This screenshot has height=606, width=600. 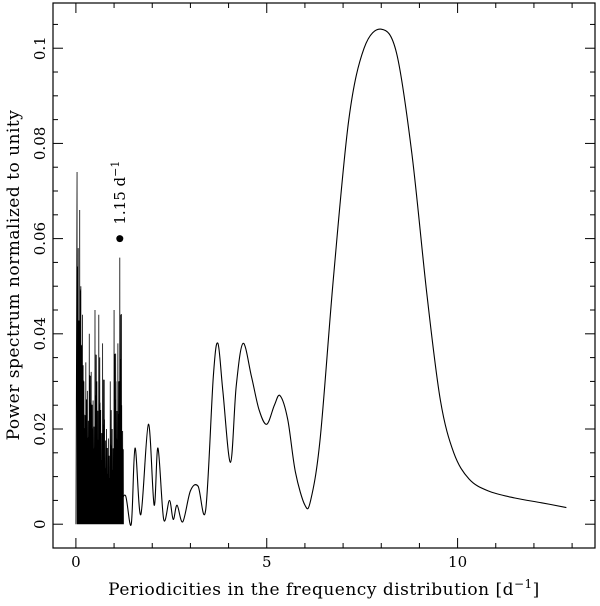 I want to click on noise-trace, so click(x=99, y=348).